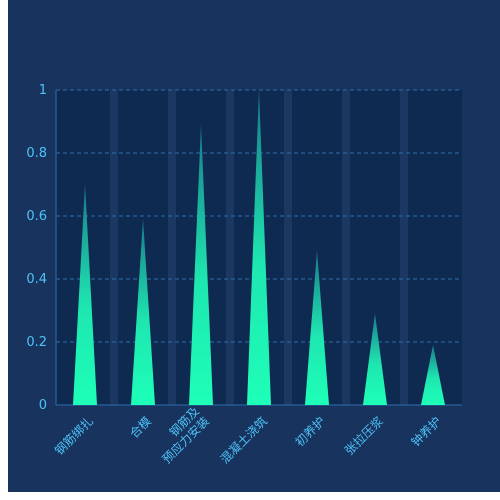 This screenshot has width=500, height=500. I want to click on x-tick-label: 钟养护, so click(426, 431).